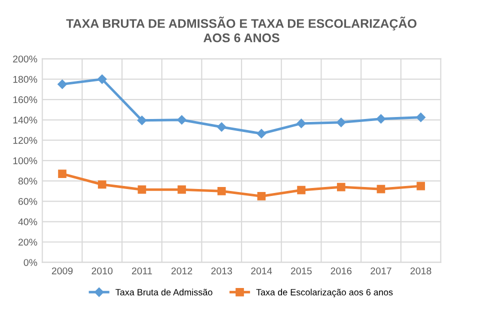 The image size is (498, 318). I want to click on x-tick-label: 2009, so click(62, 270).